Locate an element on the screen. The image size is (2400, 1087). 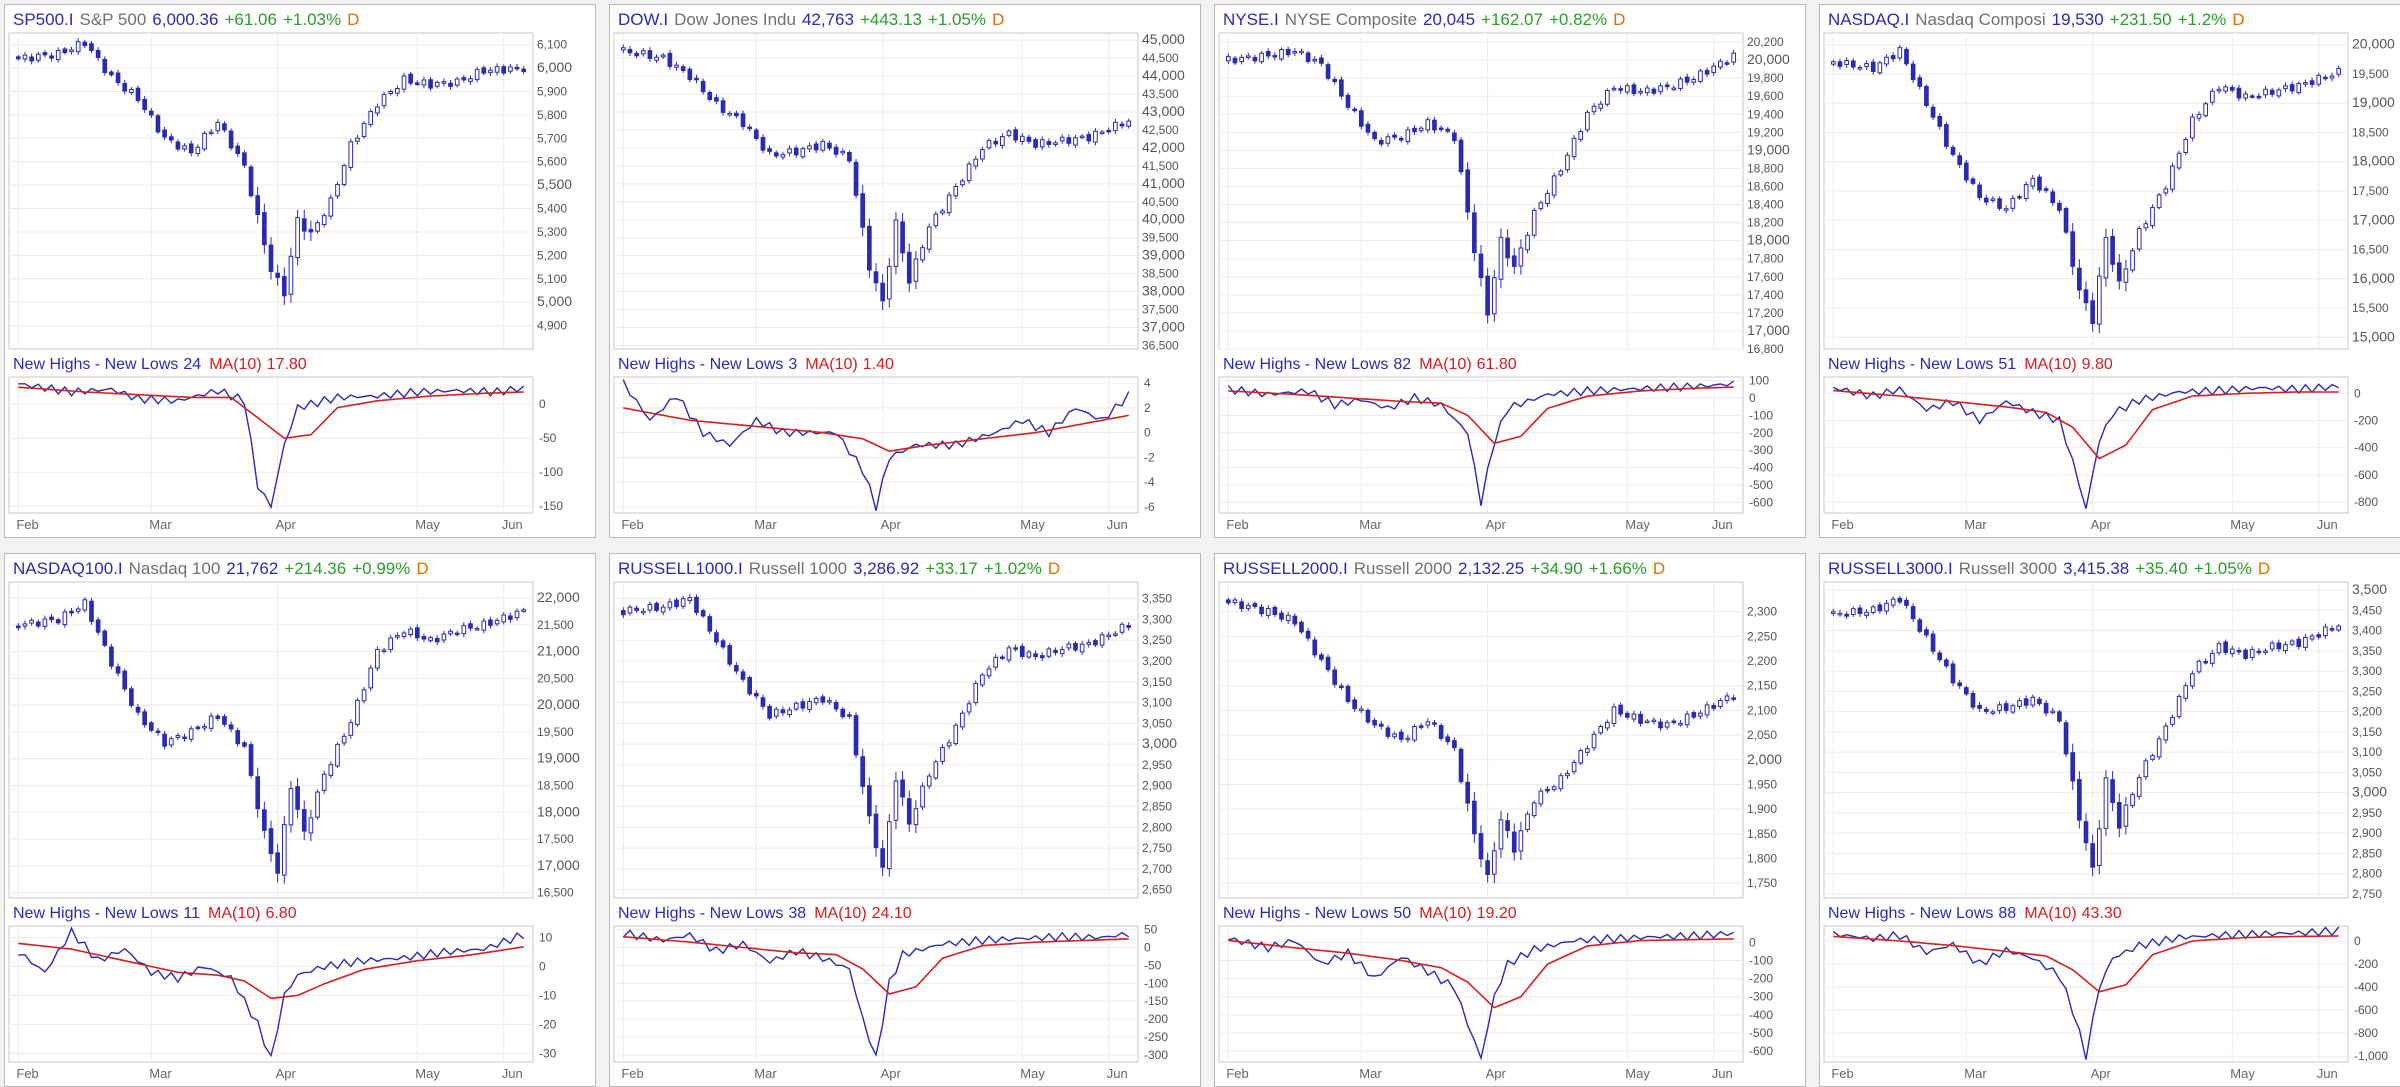
price-tick-label: 3,450 is located at coordinates (2367, 610).